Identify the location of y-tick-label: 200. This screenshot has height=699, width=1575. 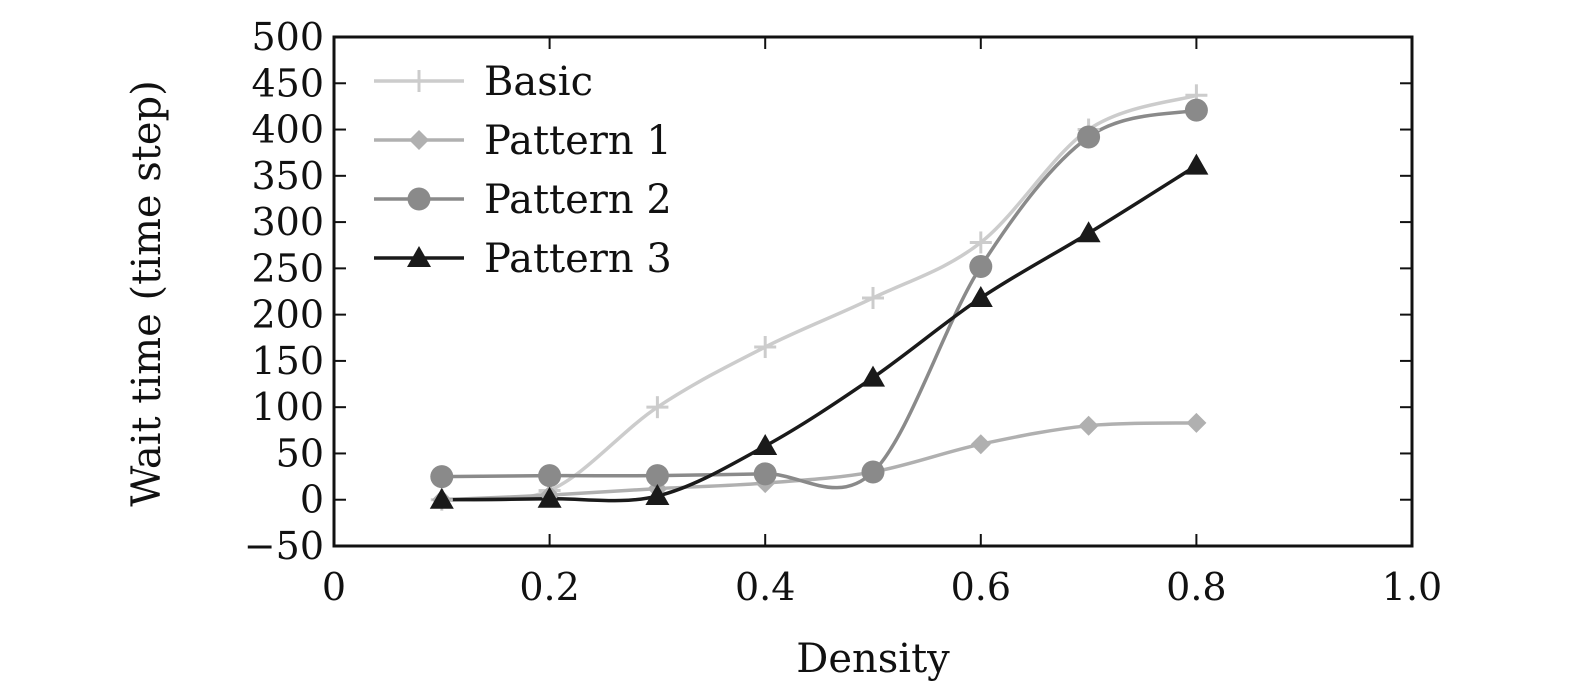
(287, 315).